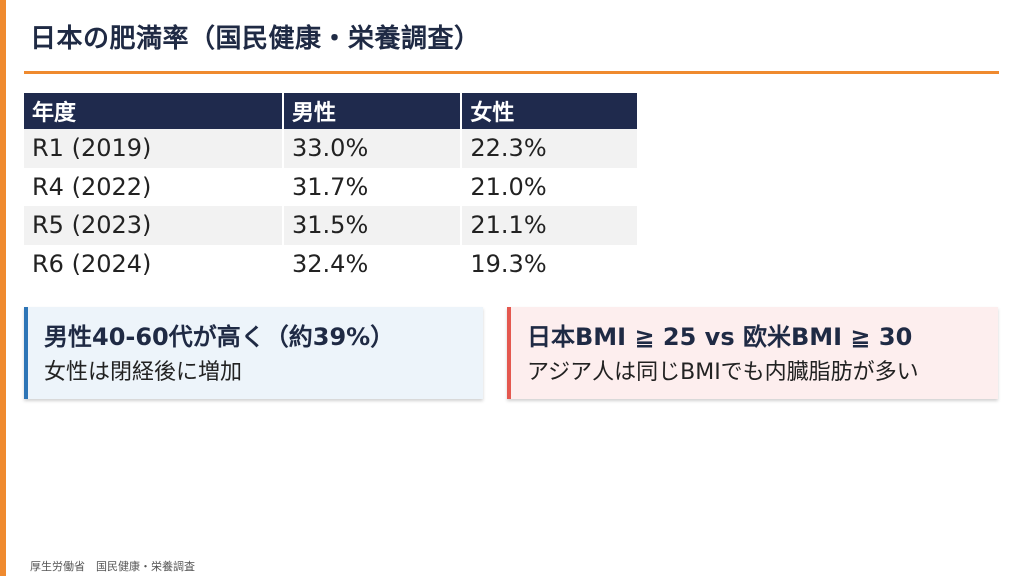 The height and width of the screenshot is (576, 1024). What do you see at coordinates (154, 111) in the screenshot?
I see `header-year: 年度` at bounding box center [154, 111].